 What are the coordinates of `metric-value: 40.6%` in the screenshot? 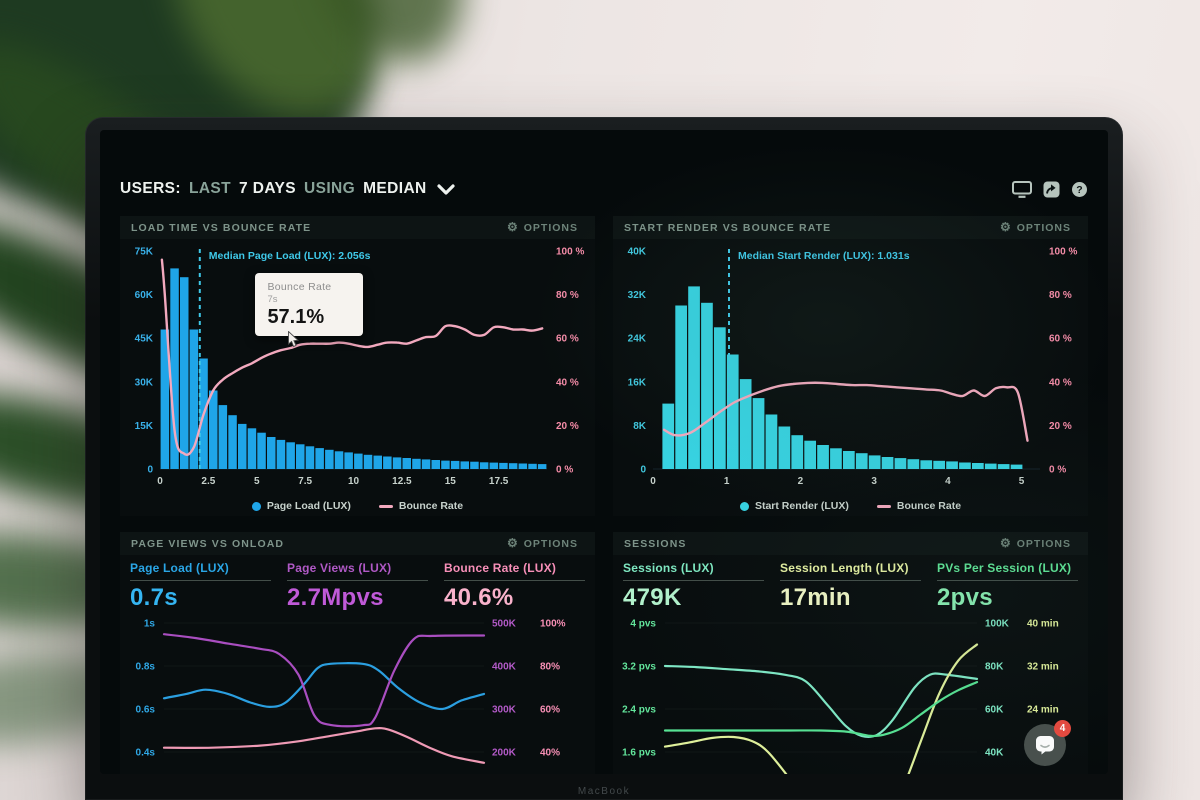 It's located at (479, 597).